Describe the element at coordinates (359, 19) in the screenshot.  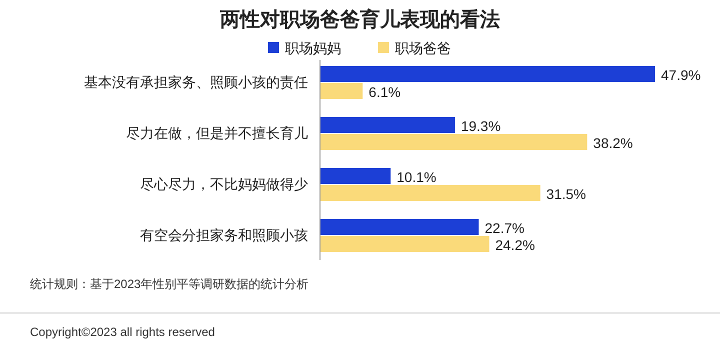
I see `chart-title: 两性对职场爸爸育儿表现的看法` at that location.